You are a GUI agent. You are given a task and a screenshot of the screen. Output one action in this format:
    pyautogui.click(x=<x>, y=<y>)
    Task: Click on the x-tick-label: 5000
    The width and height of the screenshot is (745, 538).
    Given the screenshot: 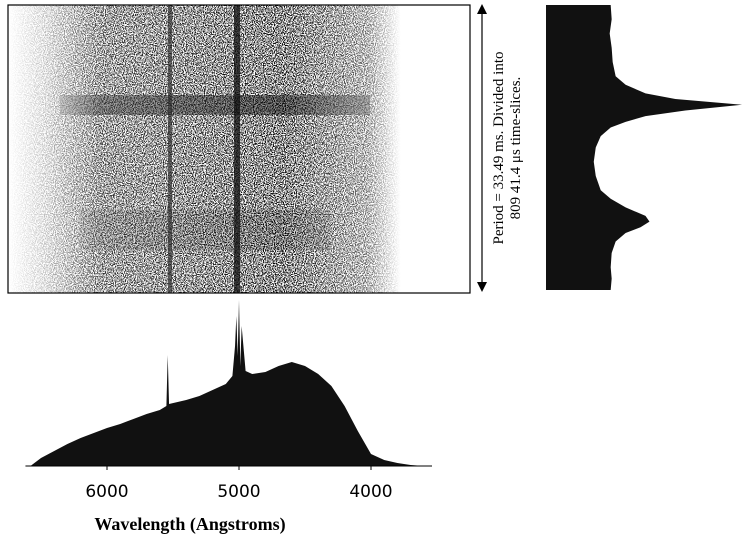 What is the action you would take?
    pyautogui.click(x=238, y=492)
    